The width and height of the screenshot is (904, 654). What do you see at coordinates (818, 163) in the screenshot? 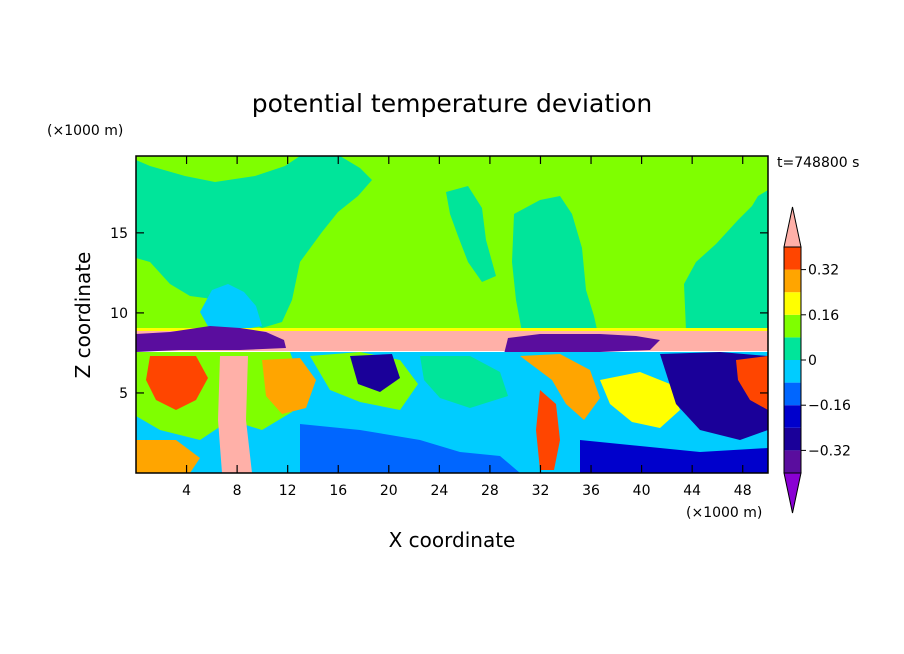
I see `time-label: t=748800 s` at bounding box center [818, 163].